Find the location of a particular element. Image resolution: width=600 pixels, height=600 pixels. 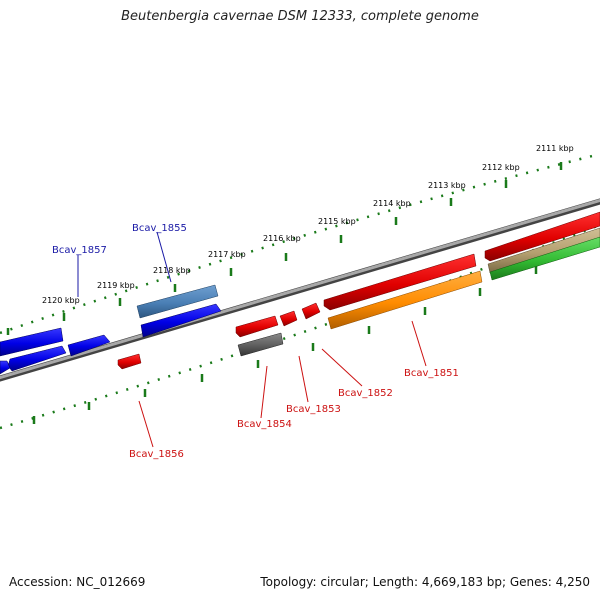

tick-label-2113: 2113 kbp is located at coordinates (447, 185).